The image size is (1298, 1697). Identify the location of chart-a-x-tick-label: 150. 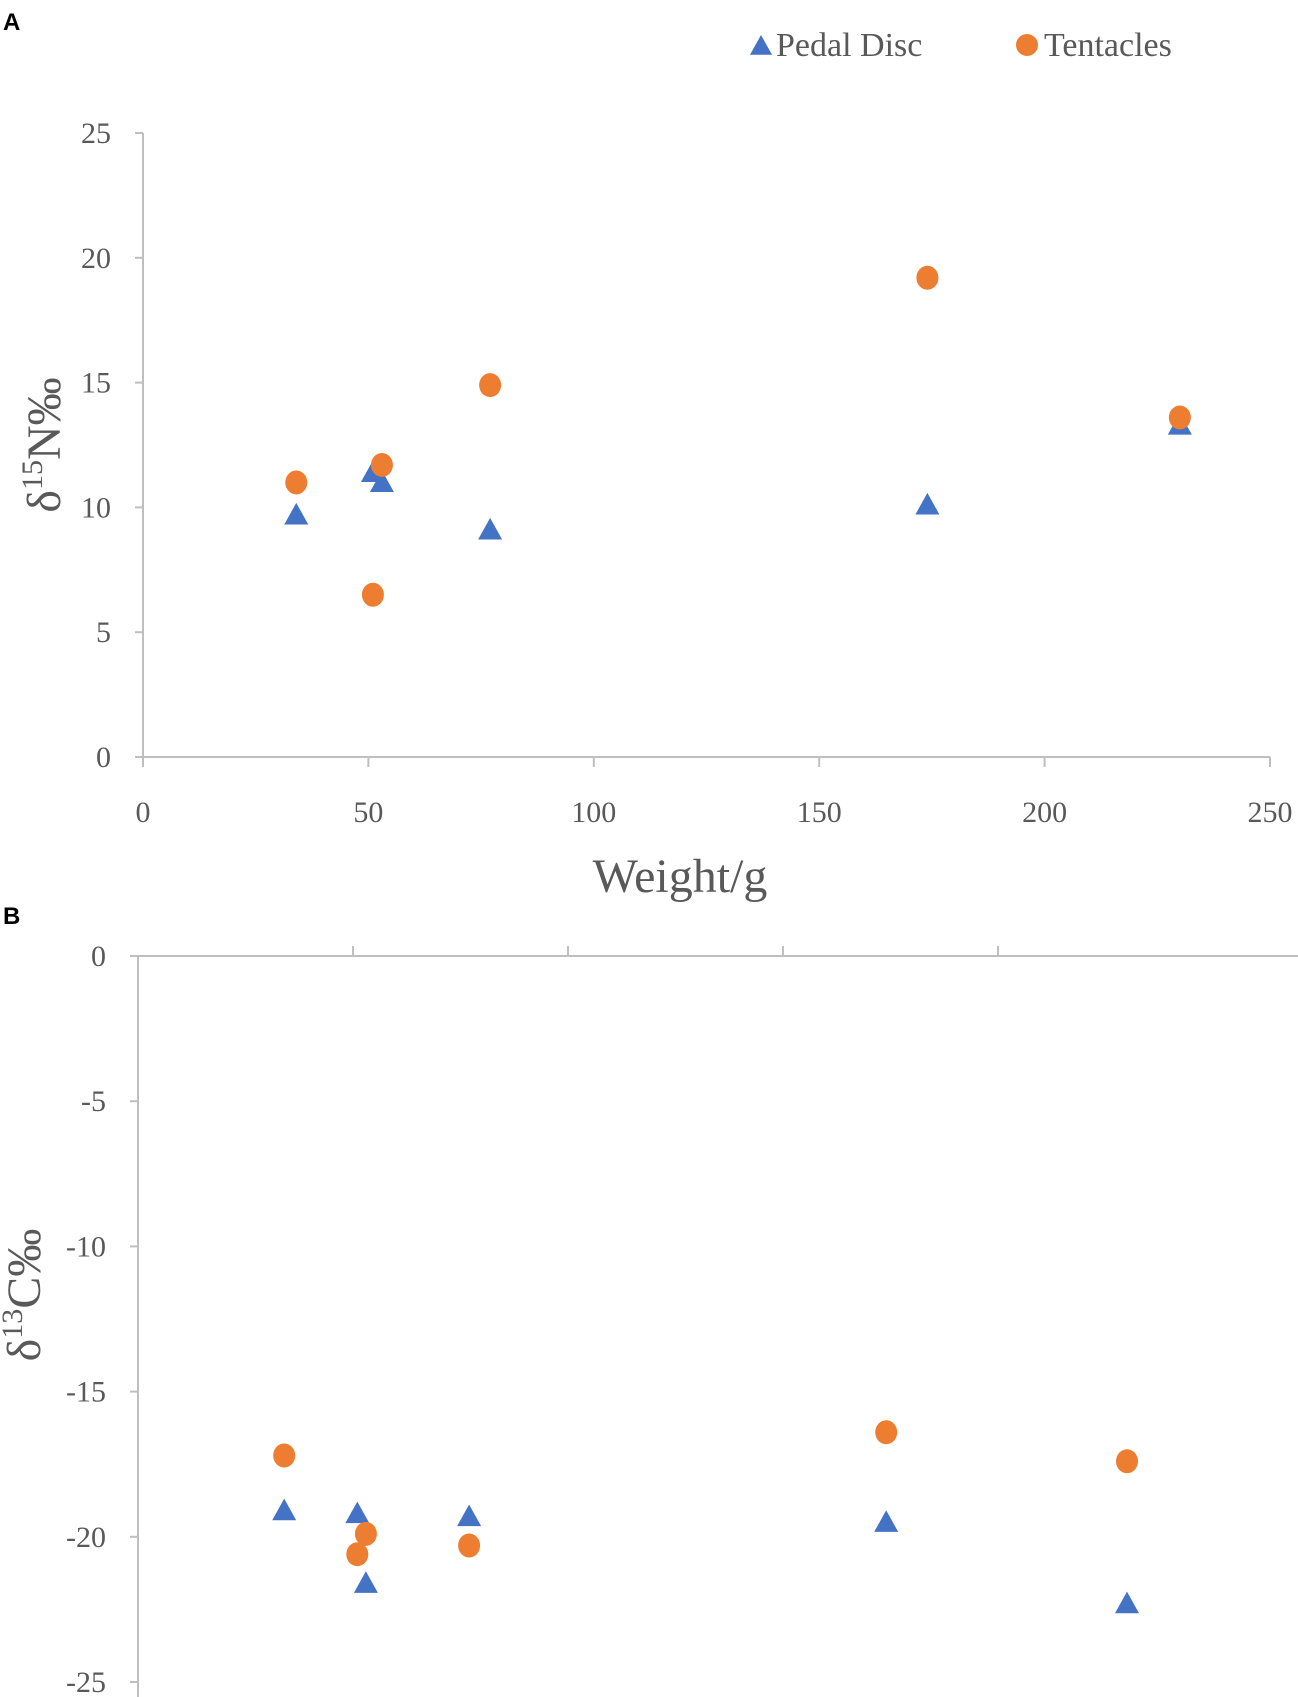
(819, 812).